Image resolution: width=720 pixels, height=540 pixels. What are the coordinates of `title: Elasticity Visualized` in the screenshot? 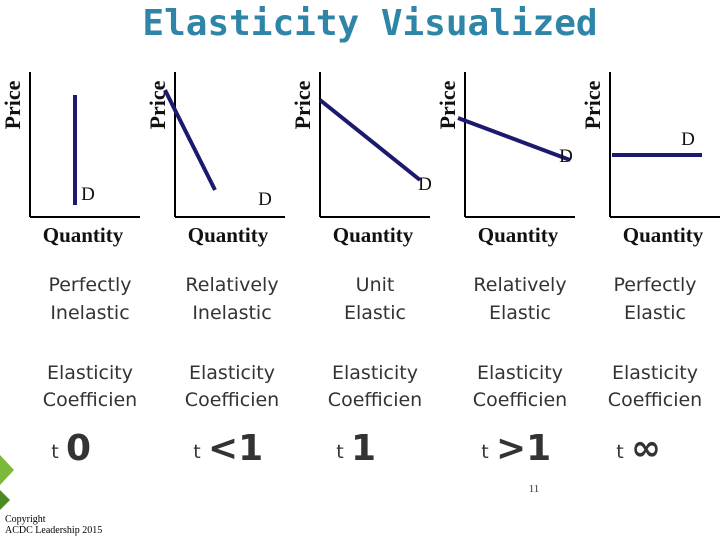 It's located at (369, 23).